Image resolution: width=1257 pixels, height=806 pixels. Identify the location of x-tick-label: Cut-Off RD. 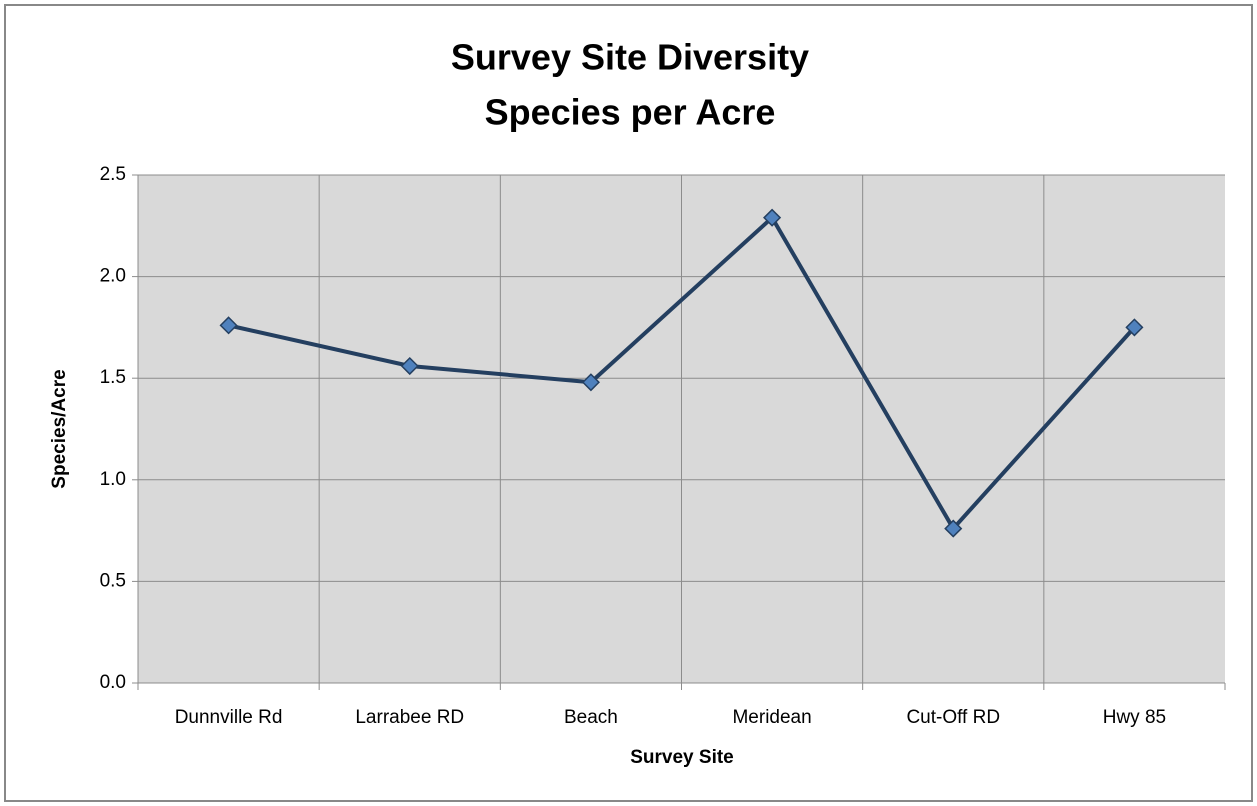
(953, 717).